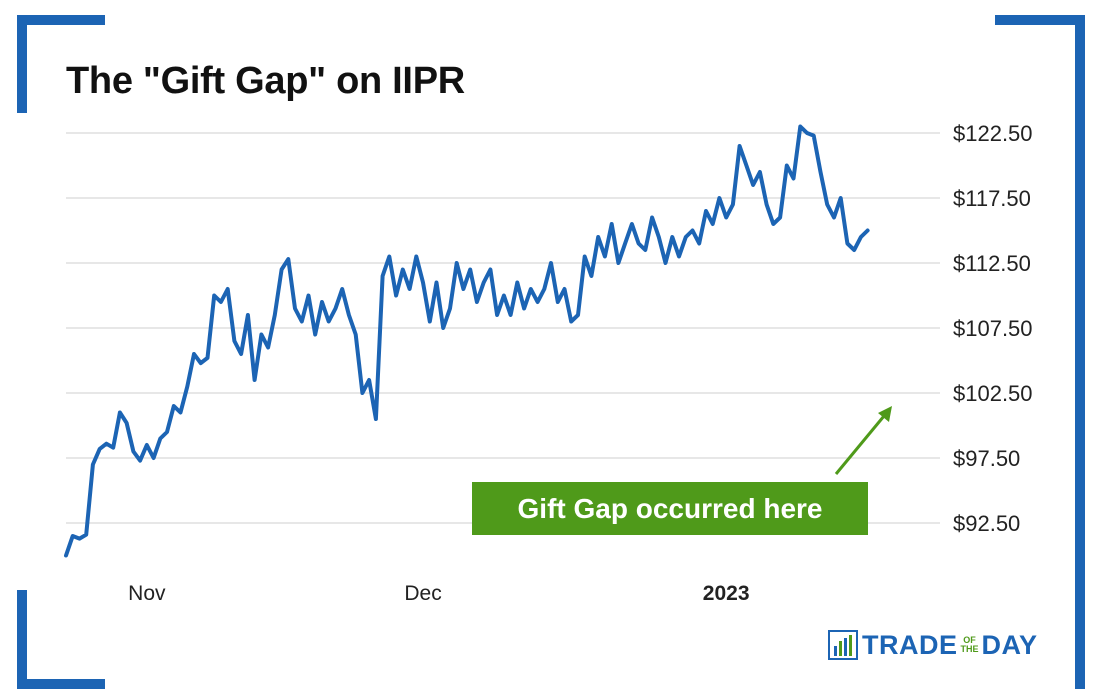  Describe the element at coordinates (1040, 20) in the screenshot. I see `frame-bracket-top-right-horizontal` at that location.